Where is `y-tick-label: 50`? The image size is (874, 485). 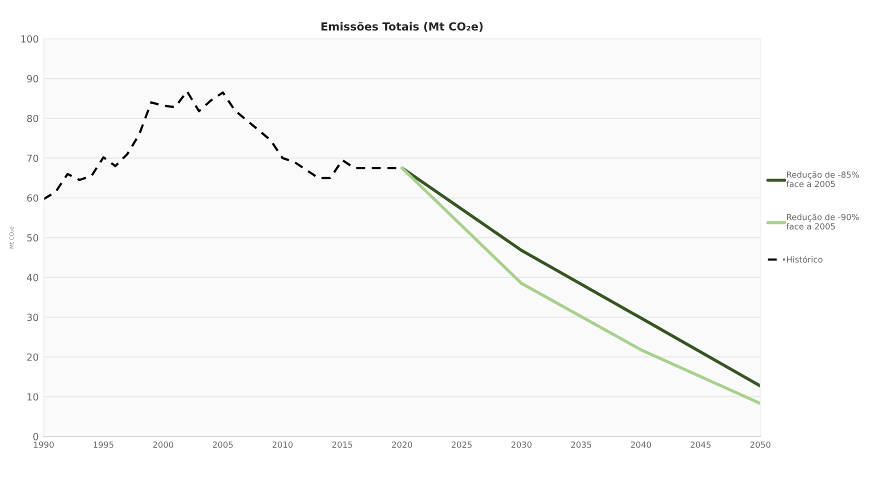 y-tick-label: 50 is located at coordinates (32, 238).